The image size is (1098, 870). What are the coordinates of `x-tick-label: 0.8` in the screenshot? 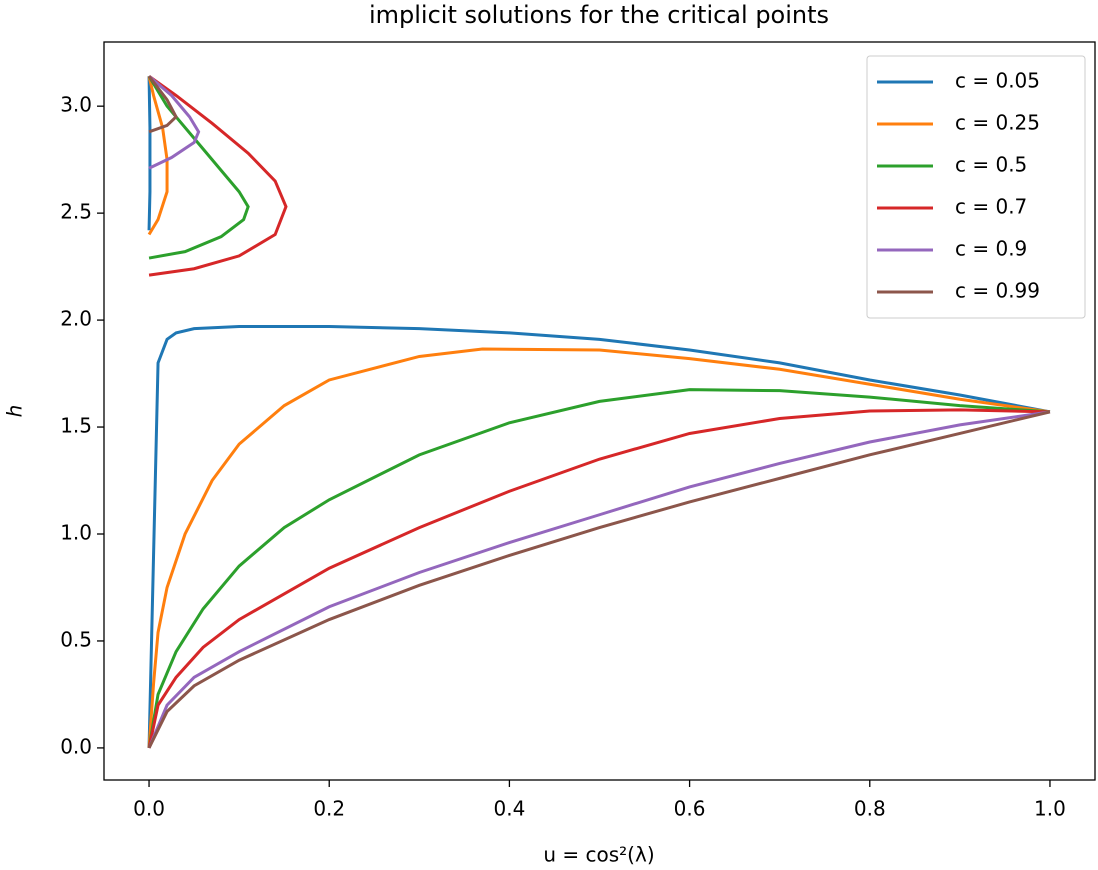 It's located at (870, 809).